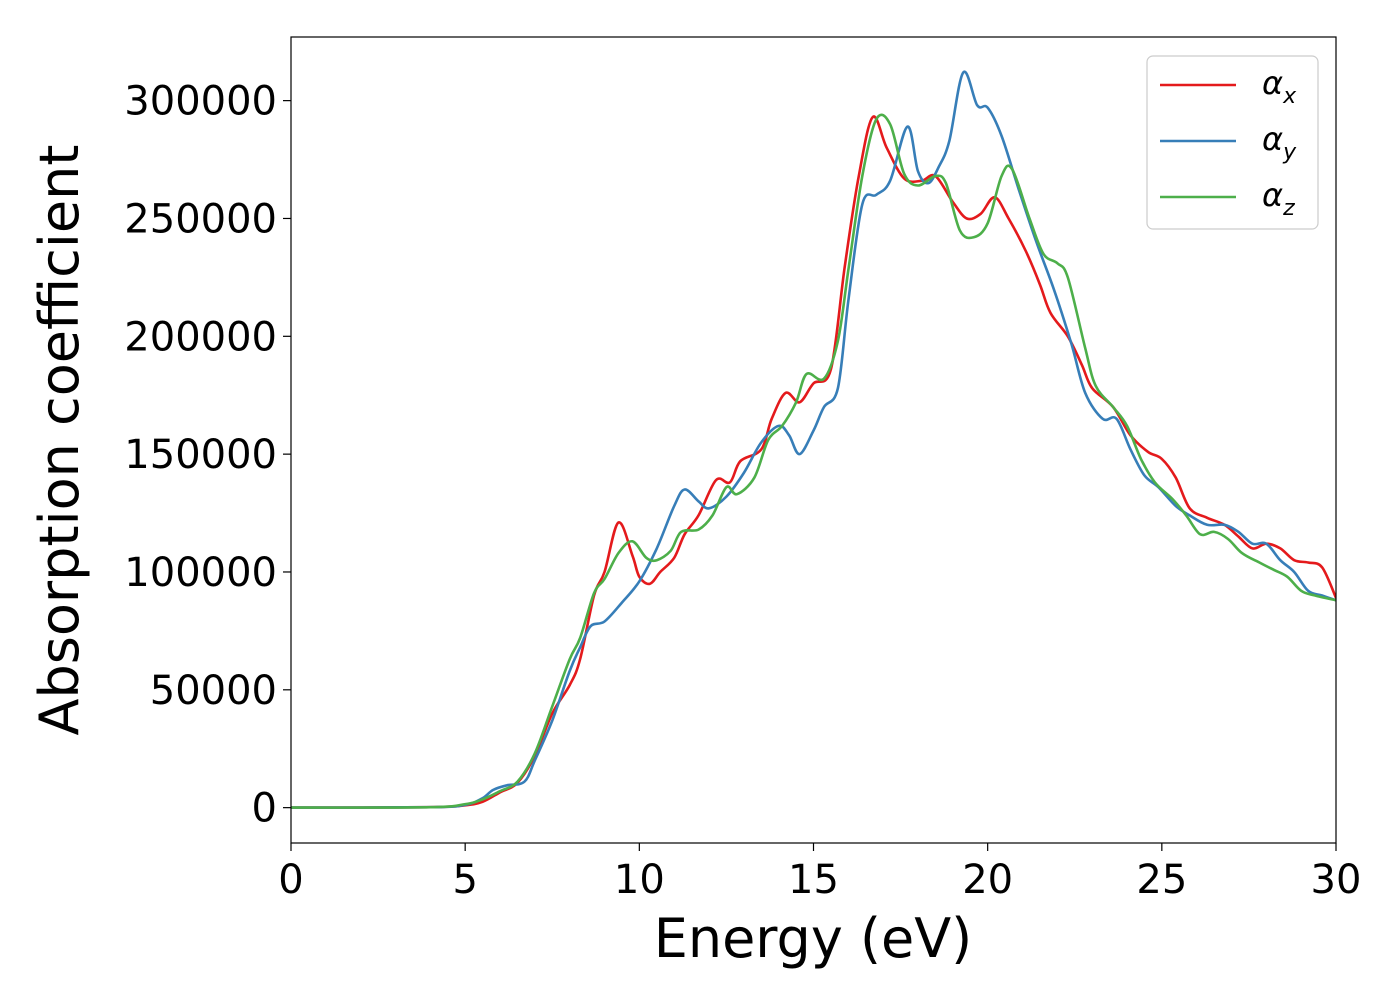 The image size is (1400, 1000). I want to click on y-tick-label: 0, so click(264, 809).